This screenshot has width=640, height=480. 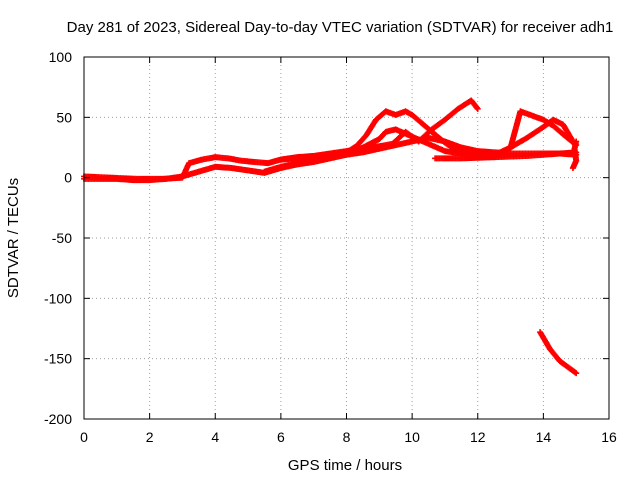 What do you see at coordinates (281, 437) in the screenshot?
I see `x-tick-label: 6` at bounding box center [281, 437].